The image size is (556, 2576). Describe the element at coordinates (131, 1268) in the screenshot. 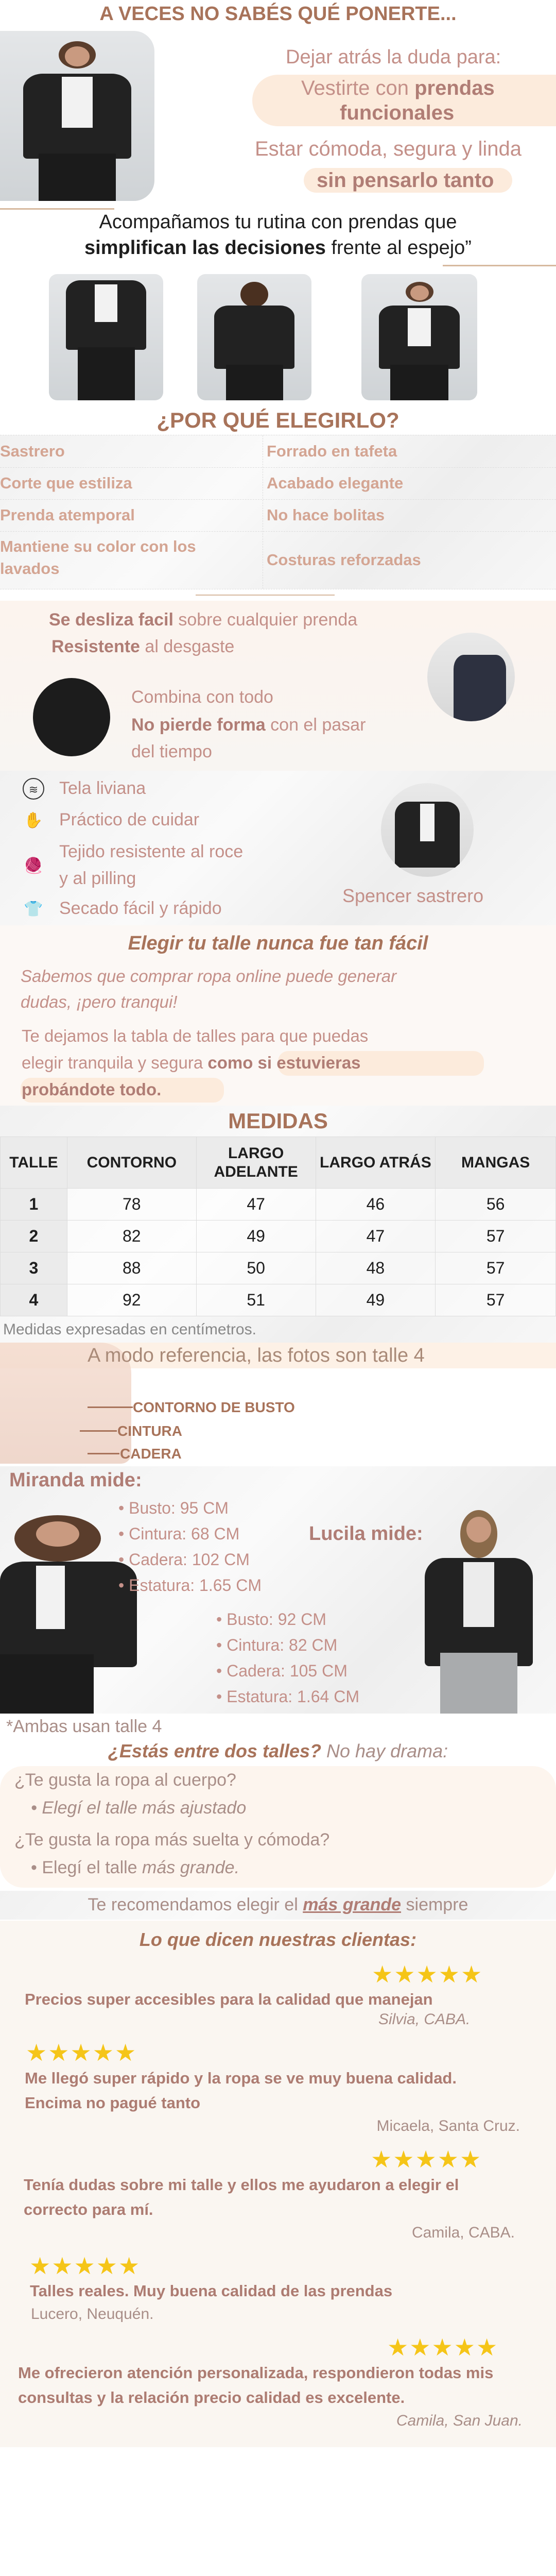

I see `cell: 88` at that location.